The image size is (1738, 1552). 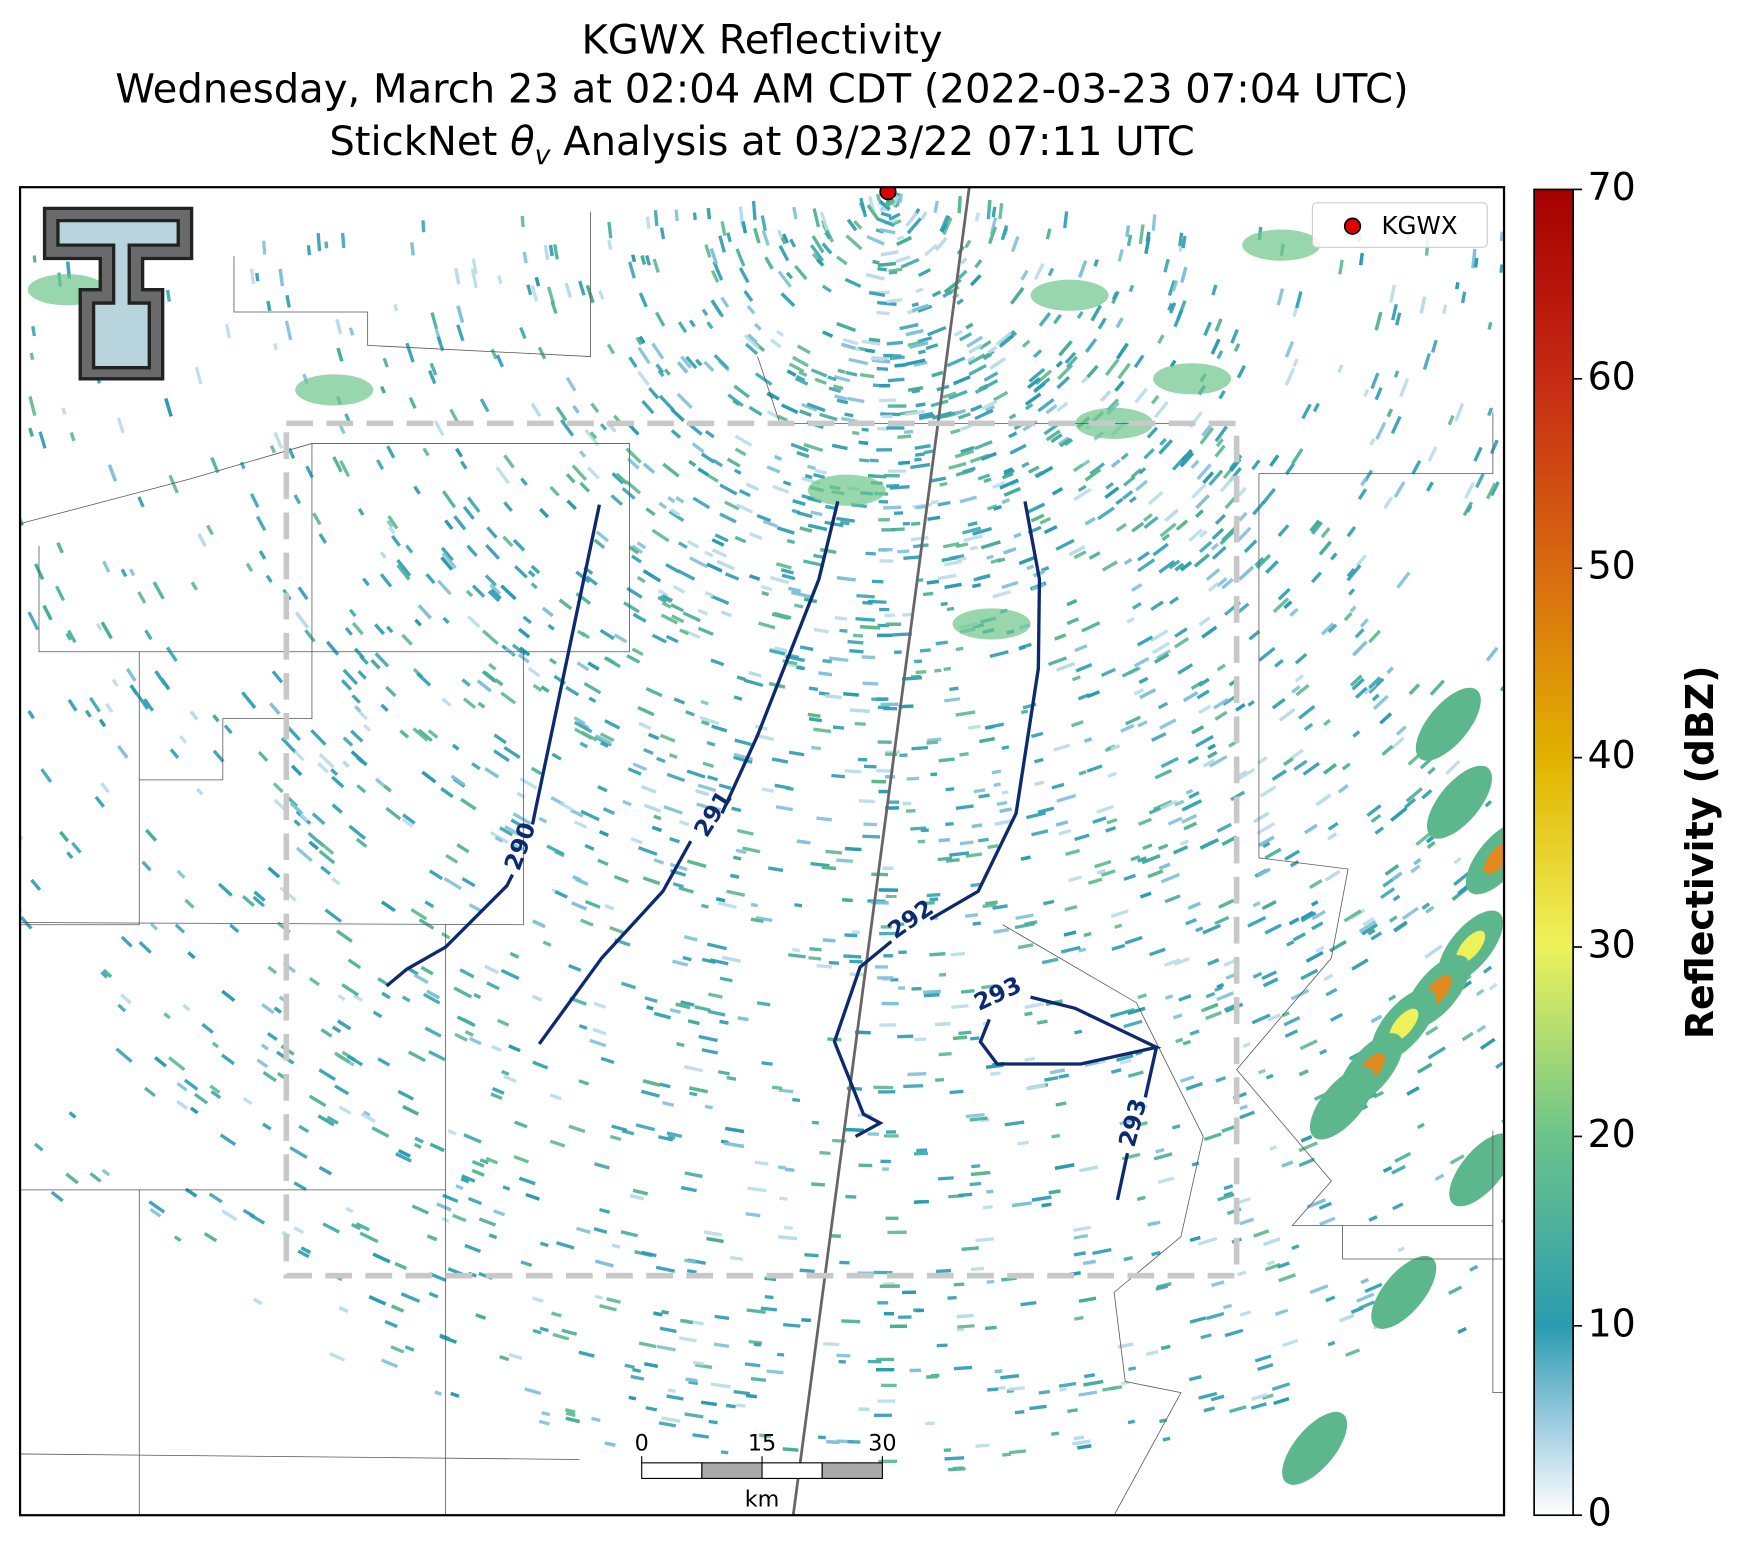 What do you see at coordinates (412, 284) in the screenshot?
I see `county-line` at bounding box center [412, 284].